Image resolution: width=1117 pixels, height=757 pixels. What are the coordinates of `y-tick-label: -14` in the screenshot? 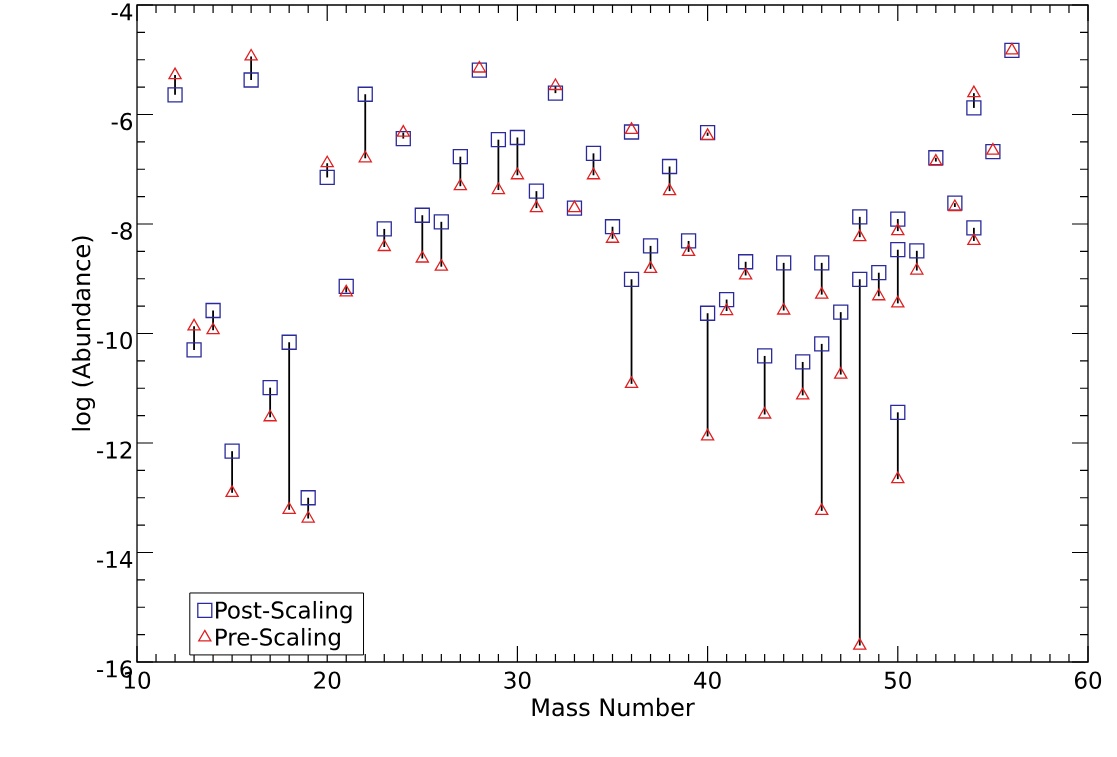 It's located at (115, 559).